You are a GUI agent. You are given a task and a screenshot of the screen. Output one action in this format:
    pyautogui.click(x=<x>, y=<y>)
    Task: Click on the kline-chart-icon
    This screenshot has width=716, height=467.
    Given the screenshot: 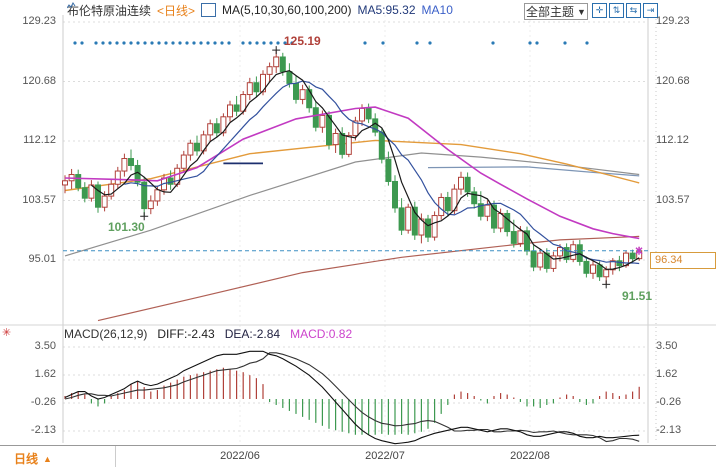 What is the action you would take?
    pyautogui.click(x=142, y=9)
    